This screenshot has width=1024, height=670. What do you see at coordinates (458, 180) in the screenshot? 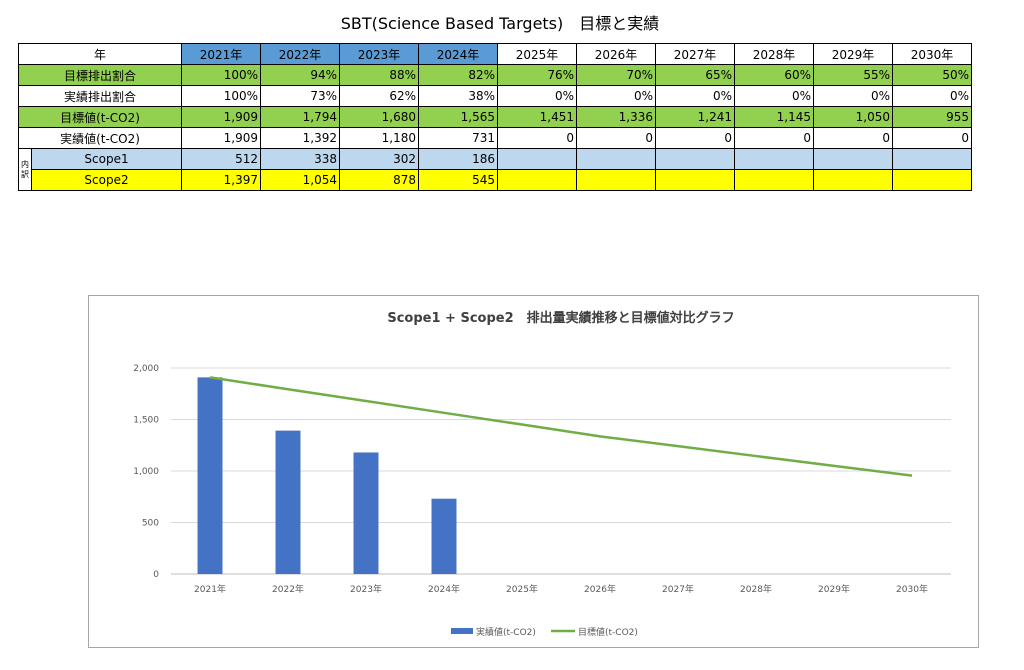
I see `table-cell: 545` at bounding box center [458, 180].